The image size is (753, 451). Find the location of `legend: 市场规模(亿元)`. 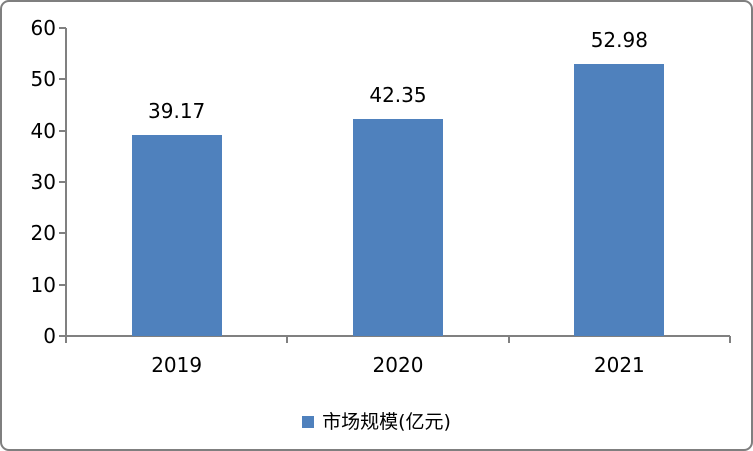

legend: 市场规模(亿元) is located at coordinates (376, 422).